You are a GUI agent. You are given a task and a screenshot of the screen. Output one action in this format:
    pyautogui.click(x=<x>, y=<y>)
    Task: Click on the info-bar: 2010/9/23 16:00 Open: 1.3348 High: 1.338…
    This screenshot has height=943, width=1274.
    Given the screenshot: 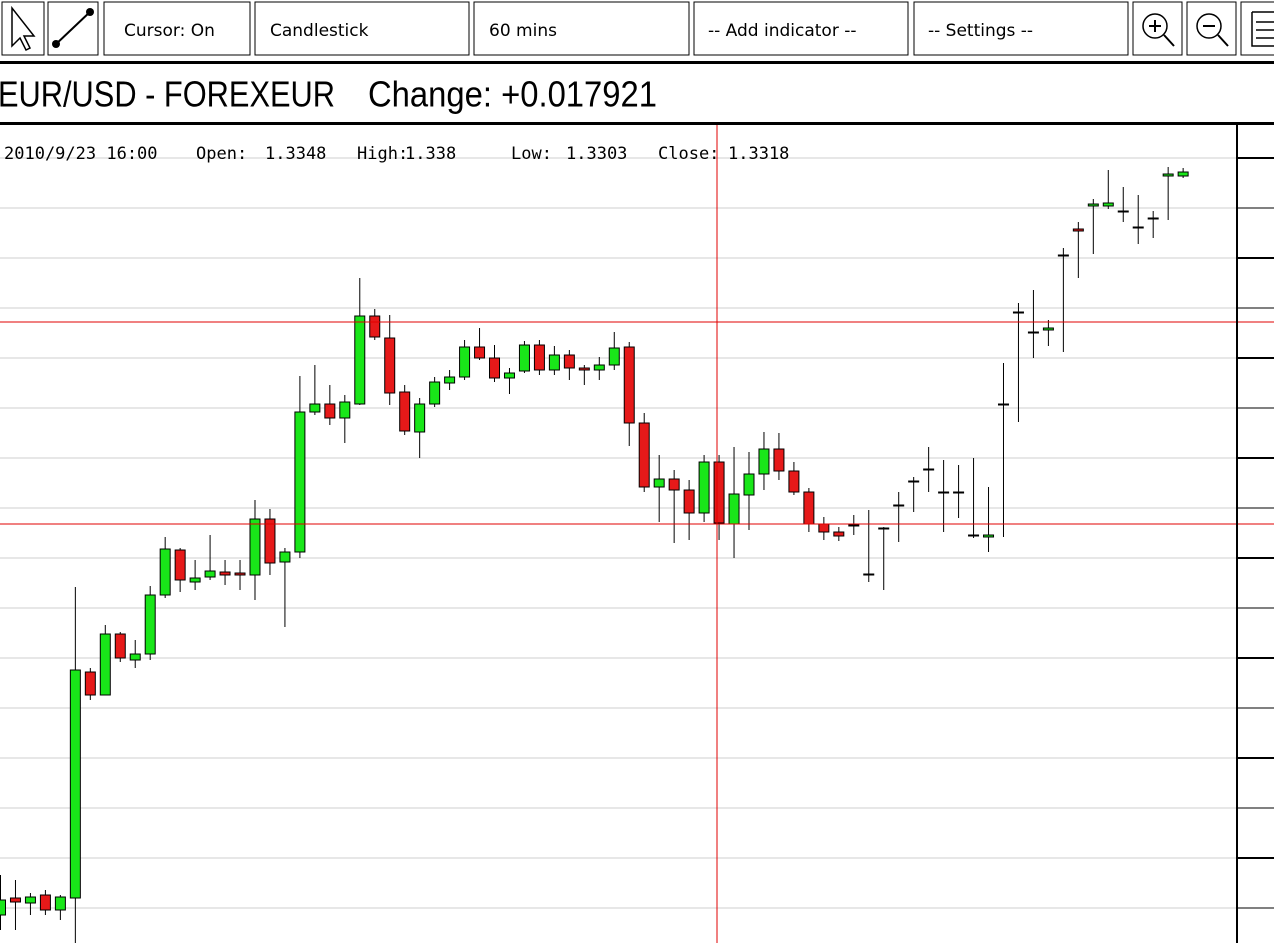 What is the action you would take?
    pyautogui.click(x=396, y=154)
    